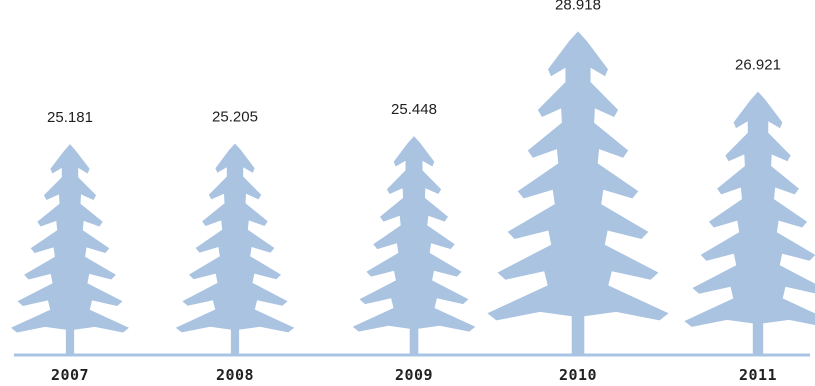  Describe the element at coordinates (235, 249) in the screenshot. I see `tree-bar-2008` at that location.